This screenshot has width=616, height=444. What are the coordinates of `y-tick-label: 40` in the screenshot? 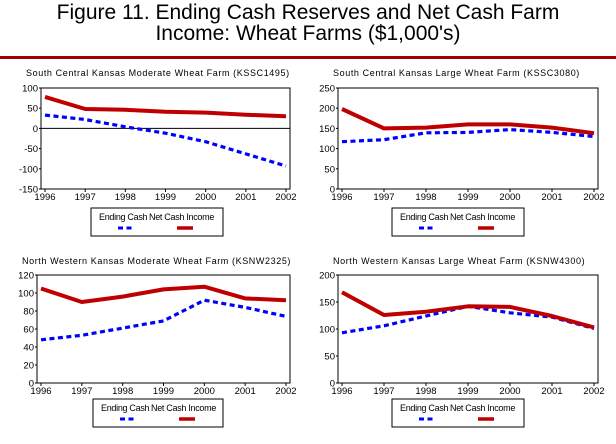 It's located at (28, 348).